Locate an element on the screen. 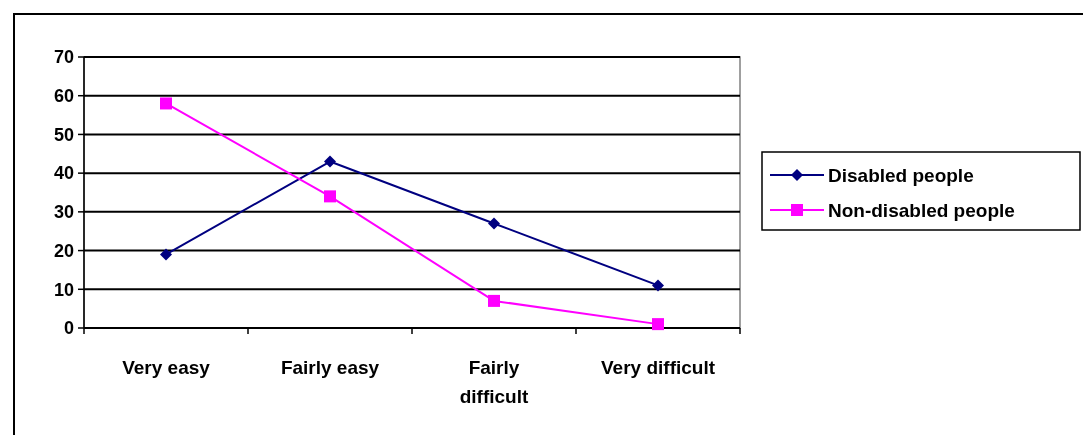 Image resolution: width=1083 pixels, height=435 pixels. y-tick-label: 0 is located at coordinates (68, 328).